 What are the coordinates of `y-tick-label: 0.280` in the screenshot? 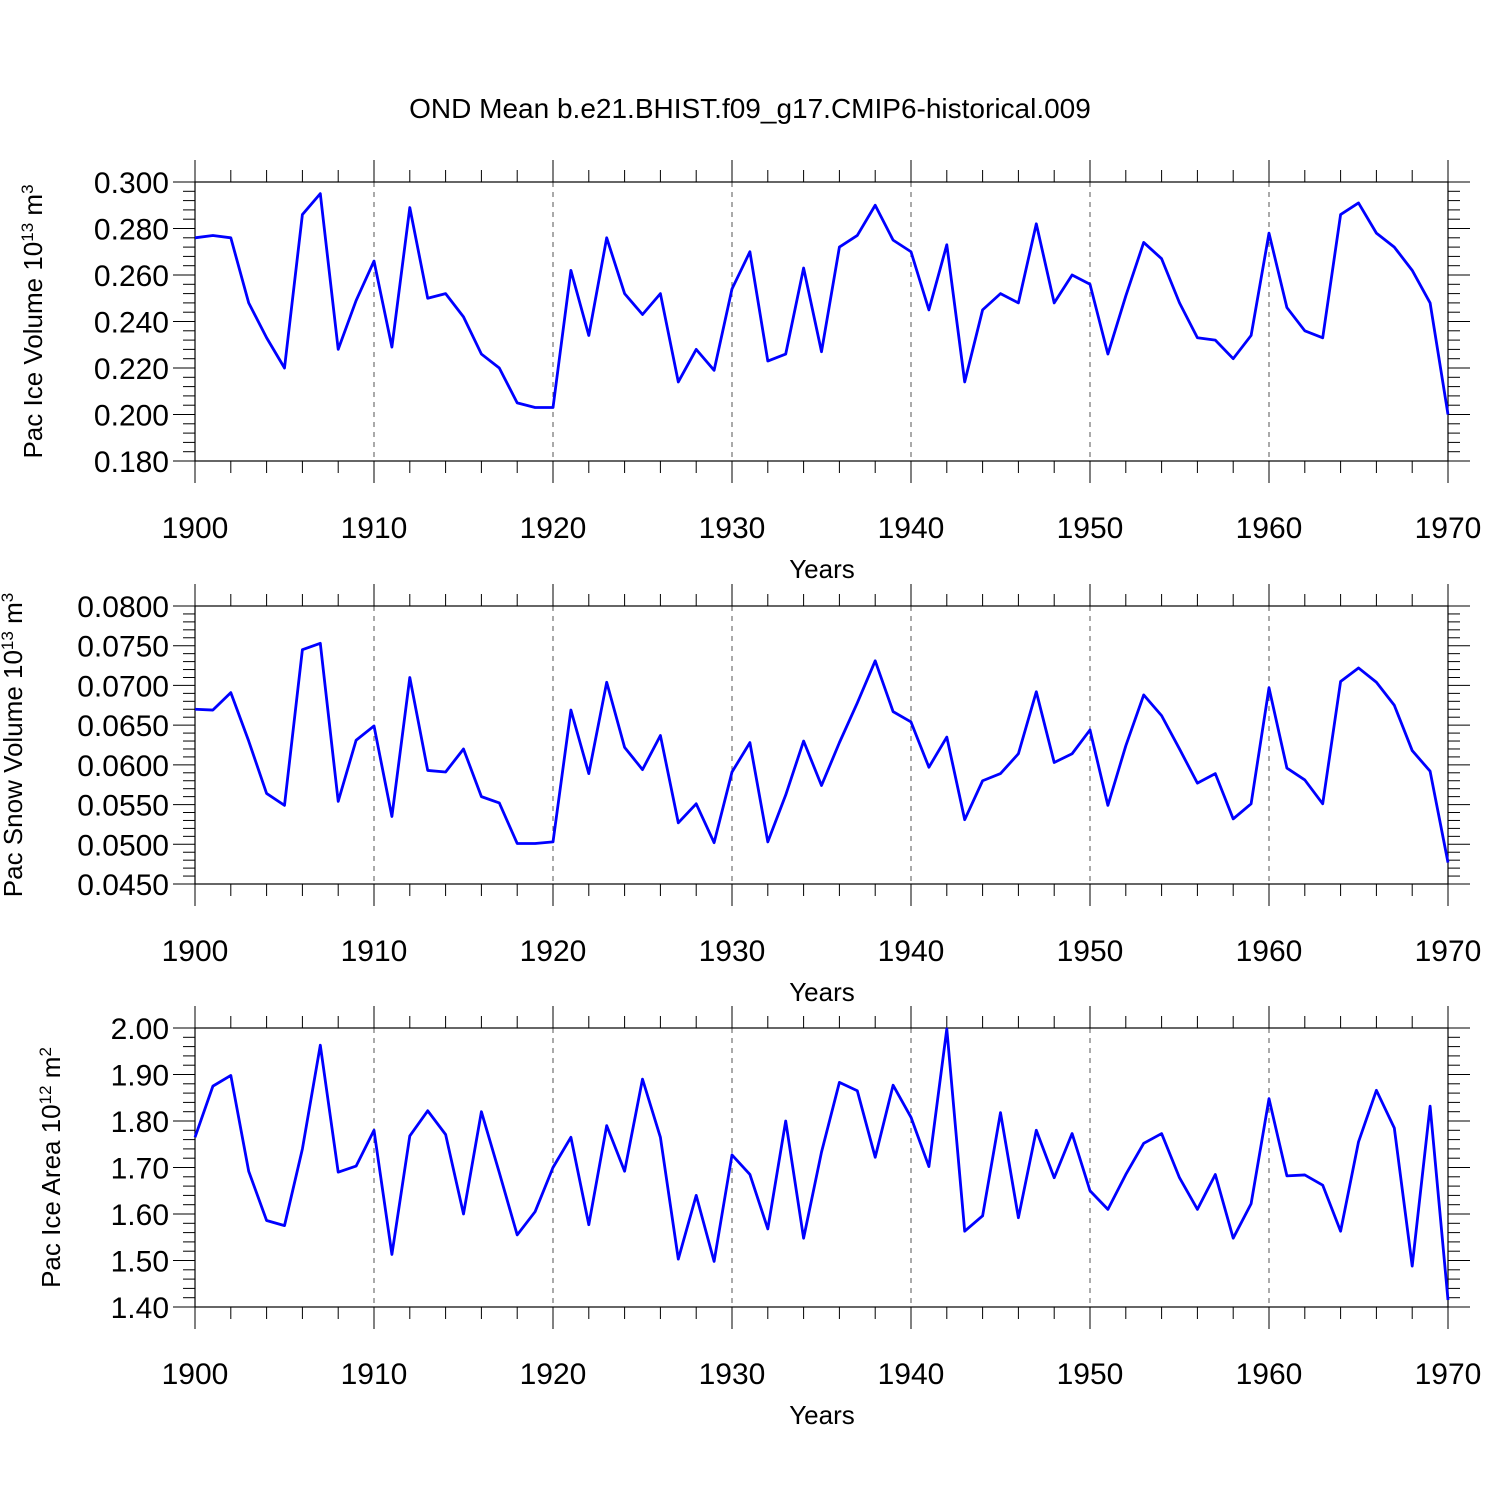 It's located at (131, 230).